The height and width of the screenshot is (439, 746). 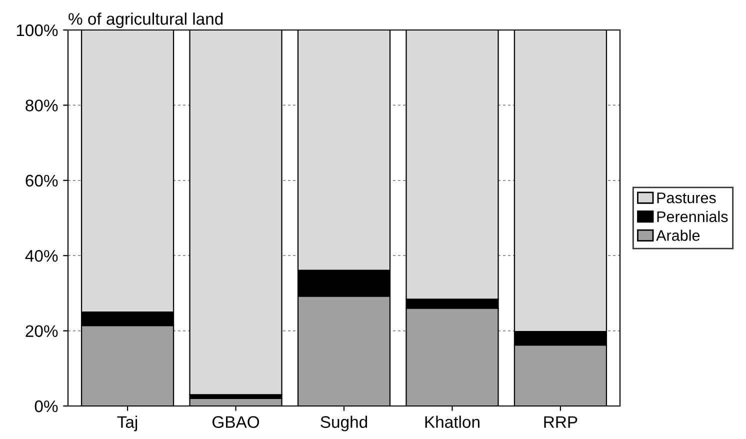 What do you see at coordinates (236, 422) in the screenshot?
I see `x-tick-label: GBAO` at bounding box center [236, 422].